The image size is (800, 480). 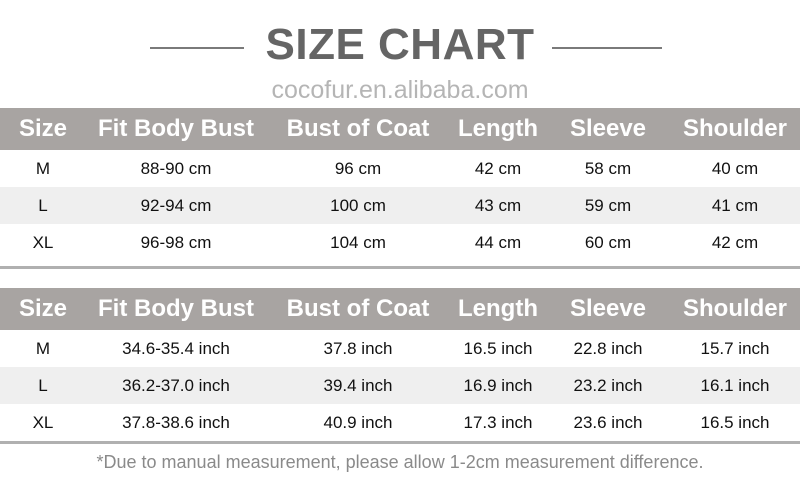 What do you see at coordinates (197, 48) in the screenshot?
I see `title-rule-left` at bounding box center [197, 48].